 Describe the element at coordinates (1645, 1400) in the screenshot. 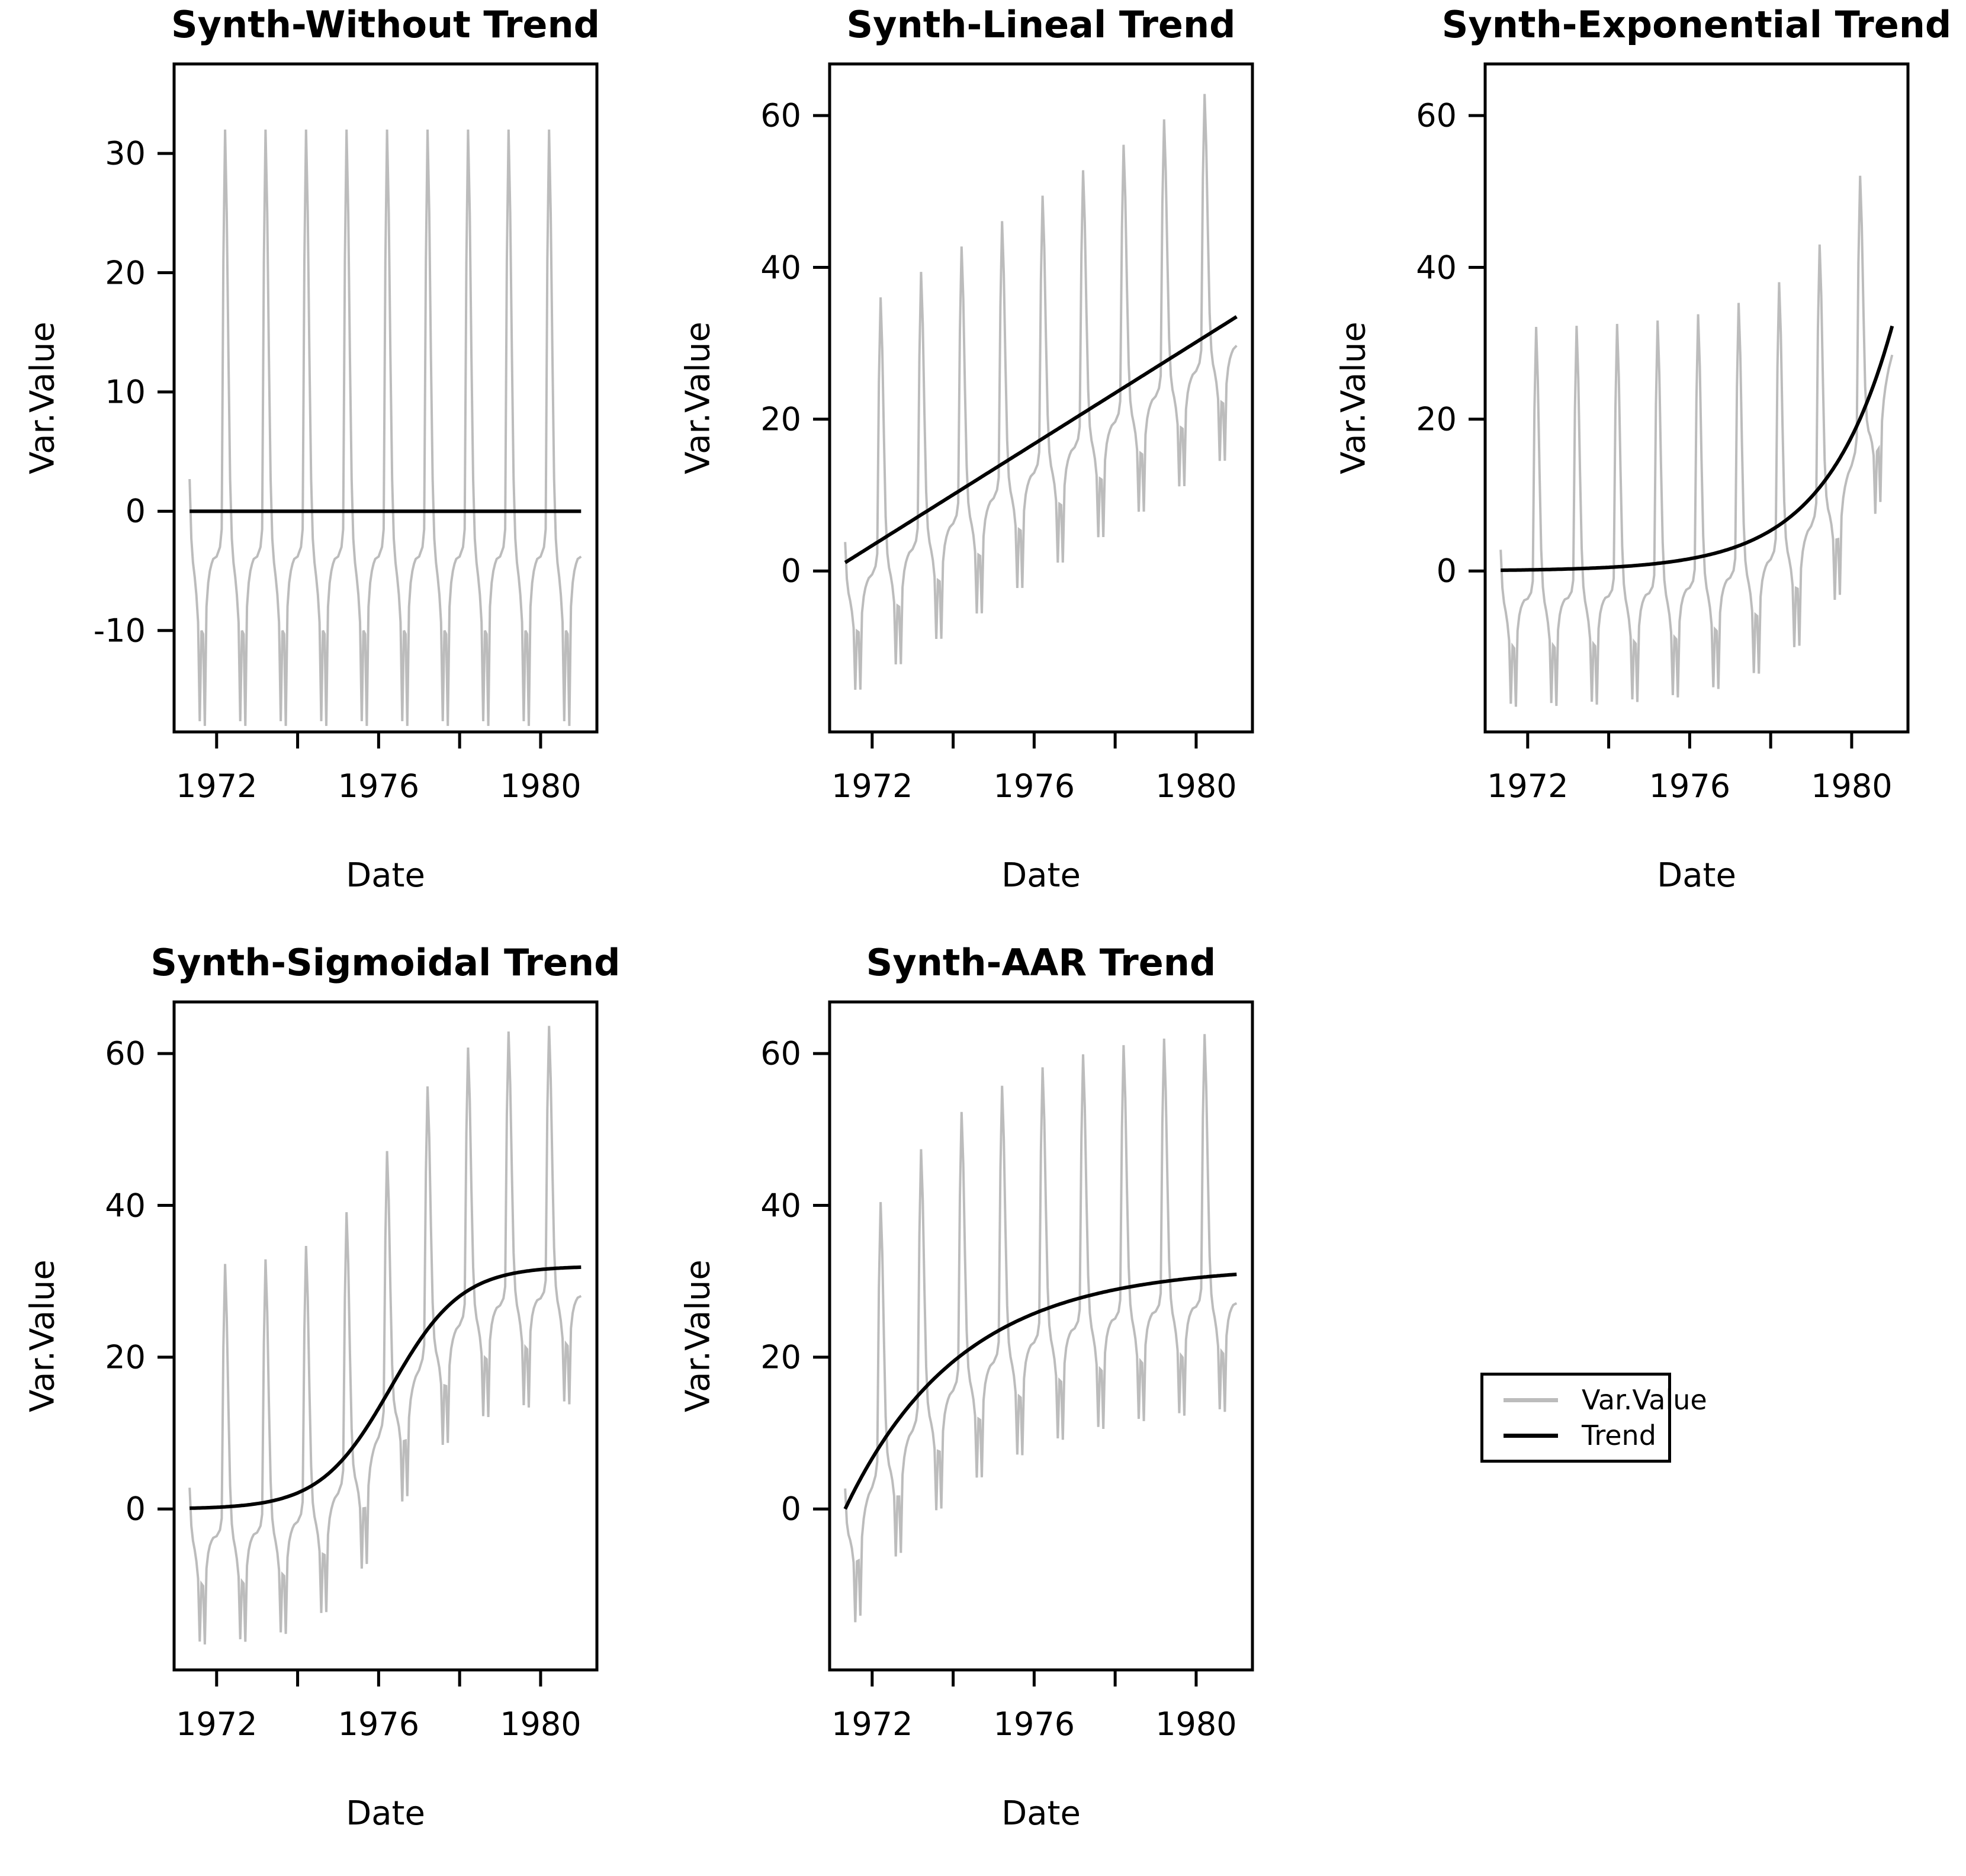

I see `legend-label-var-value: Var.Value` at that location.